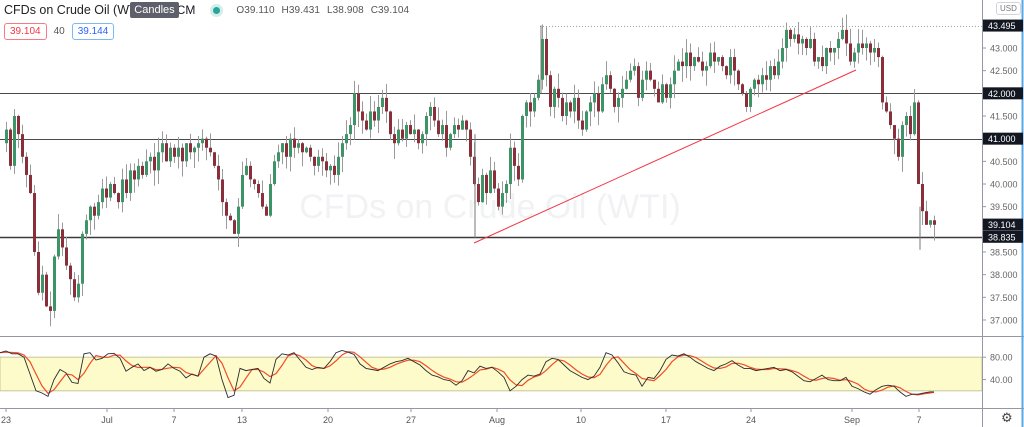  I want to click on high-value: H39.431, so click(301, 10).